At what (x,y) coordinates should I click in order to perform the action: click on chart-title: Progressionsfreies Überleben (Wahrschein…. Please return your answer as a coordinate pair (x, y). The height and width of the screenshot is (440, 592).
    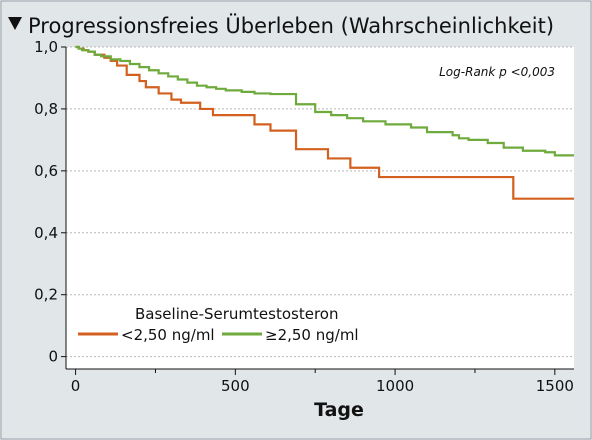
    Looking at the image, I should click on (291, 25).